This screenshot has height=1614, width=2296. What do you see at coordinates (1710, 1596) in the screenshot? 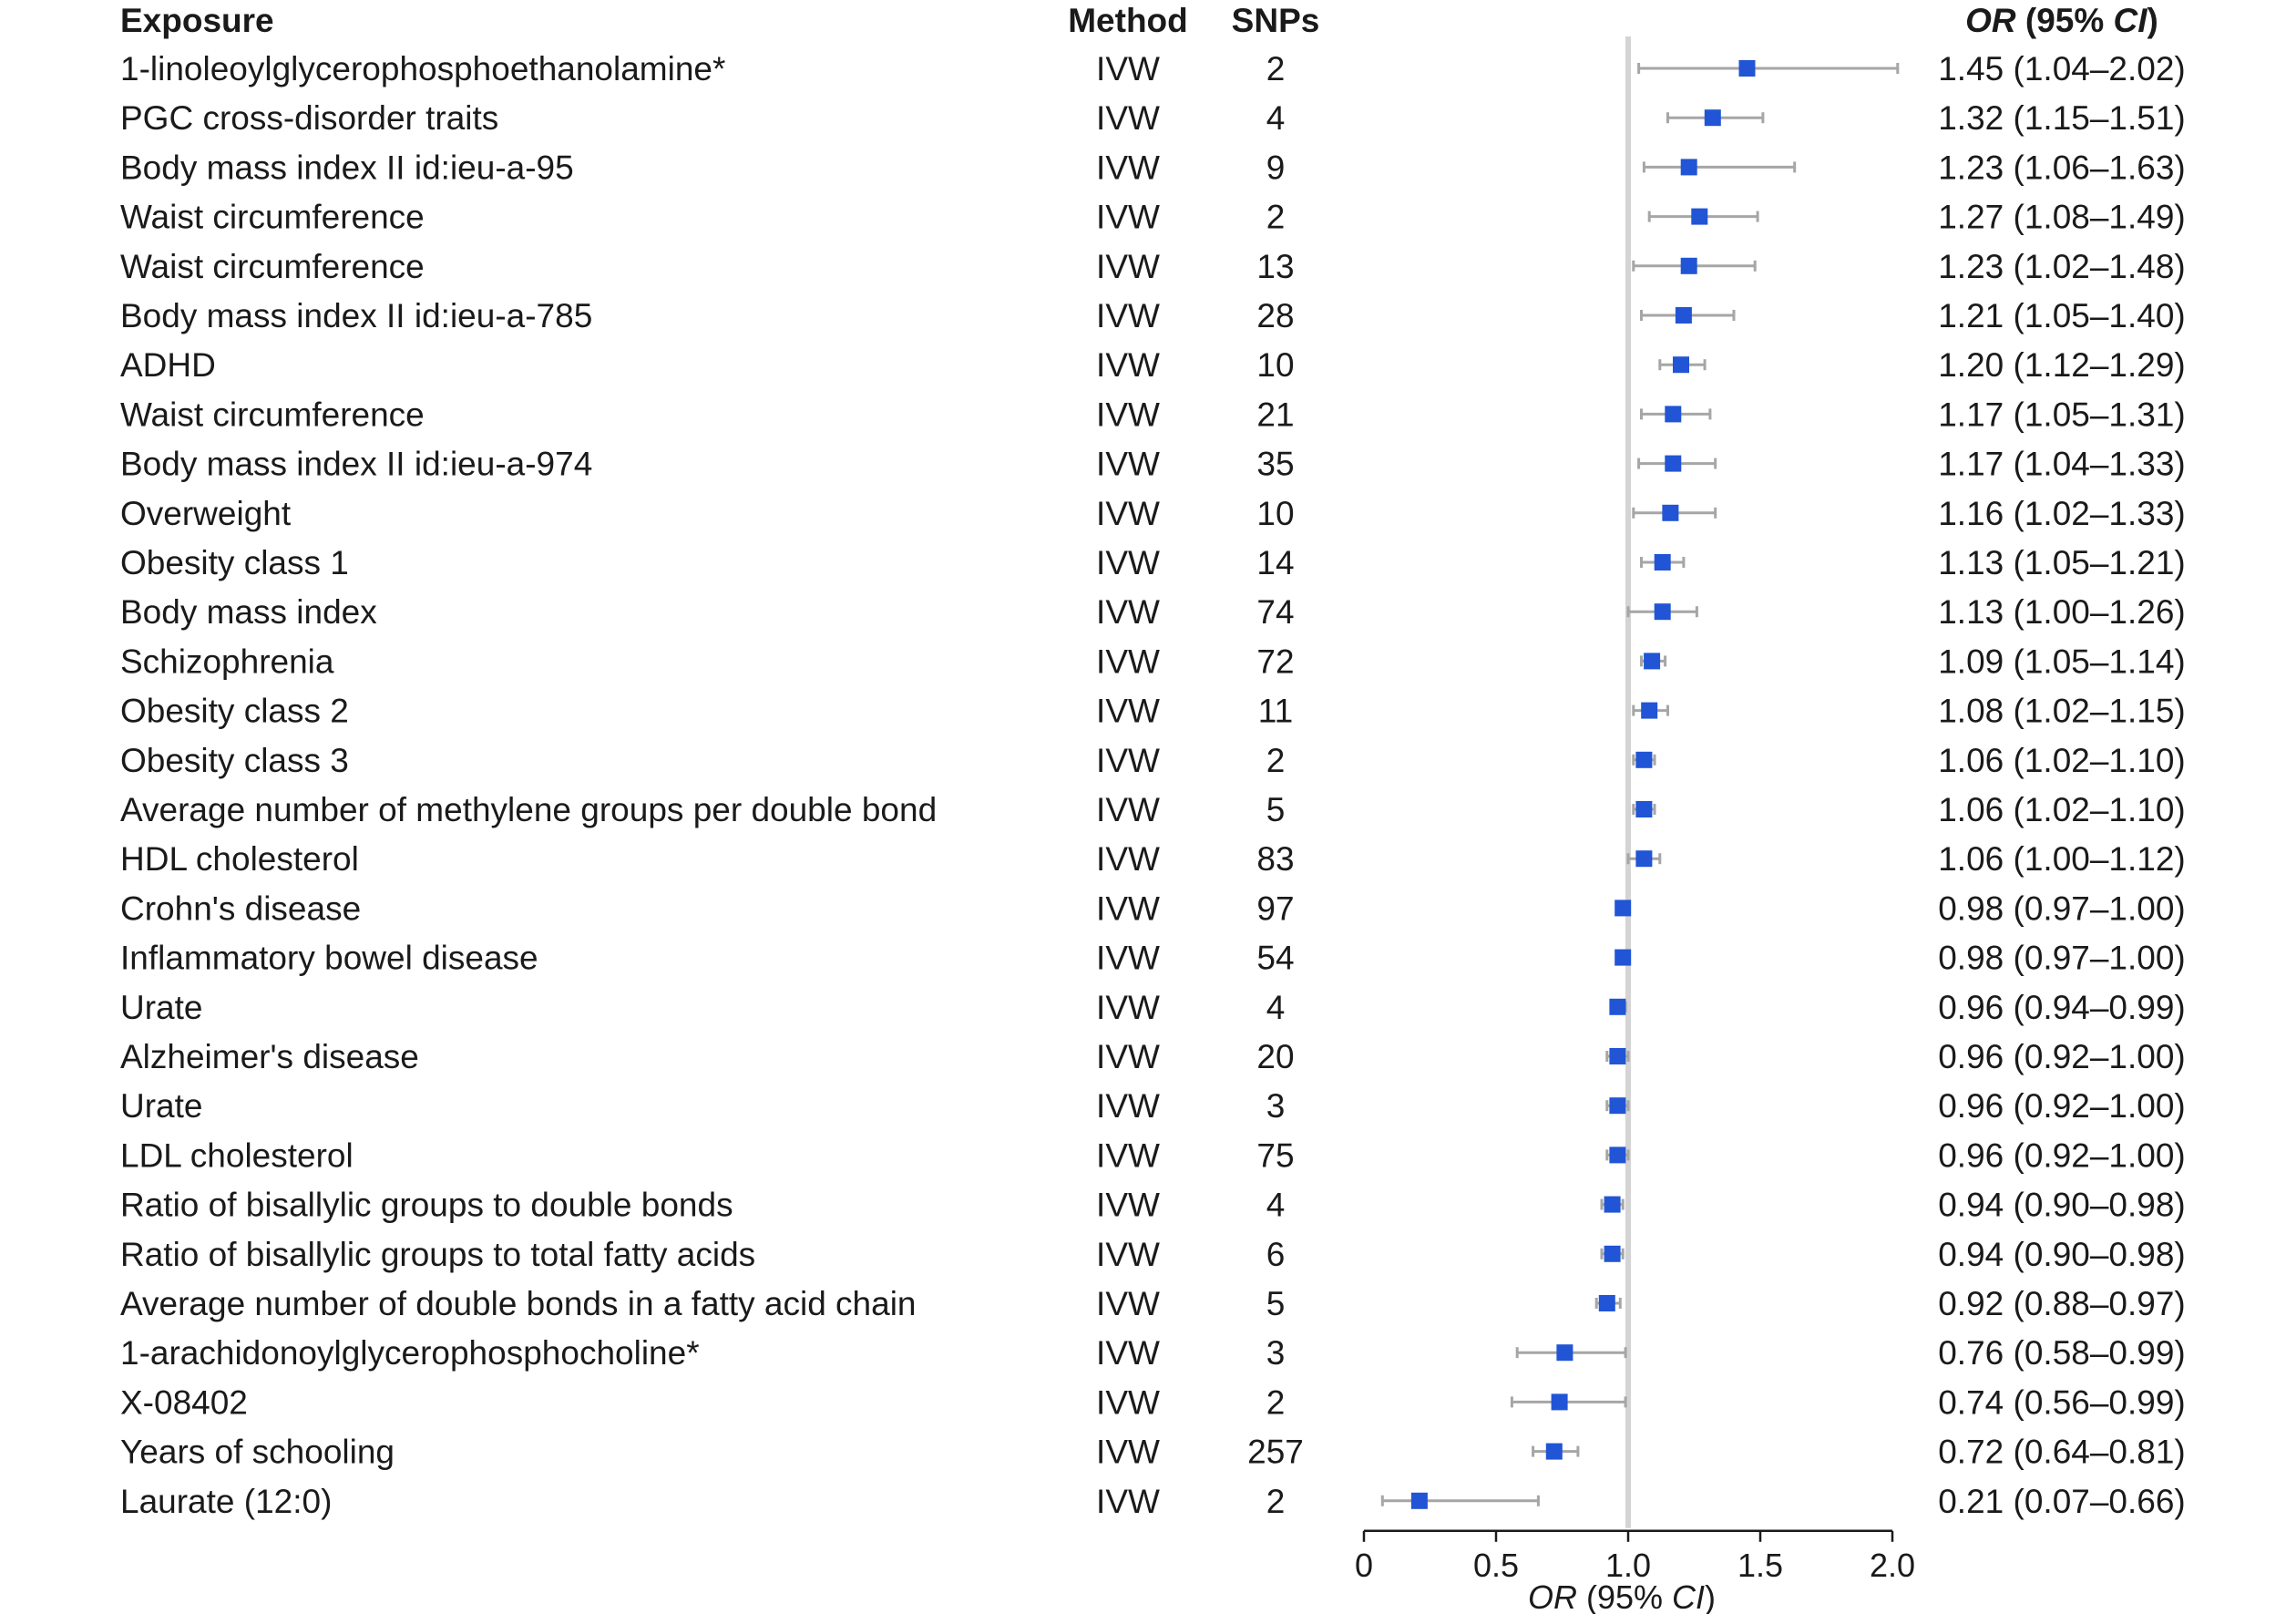
I see `x-axis-title-close: )` at bounding box center [1710, 1596].